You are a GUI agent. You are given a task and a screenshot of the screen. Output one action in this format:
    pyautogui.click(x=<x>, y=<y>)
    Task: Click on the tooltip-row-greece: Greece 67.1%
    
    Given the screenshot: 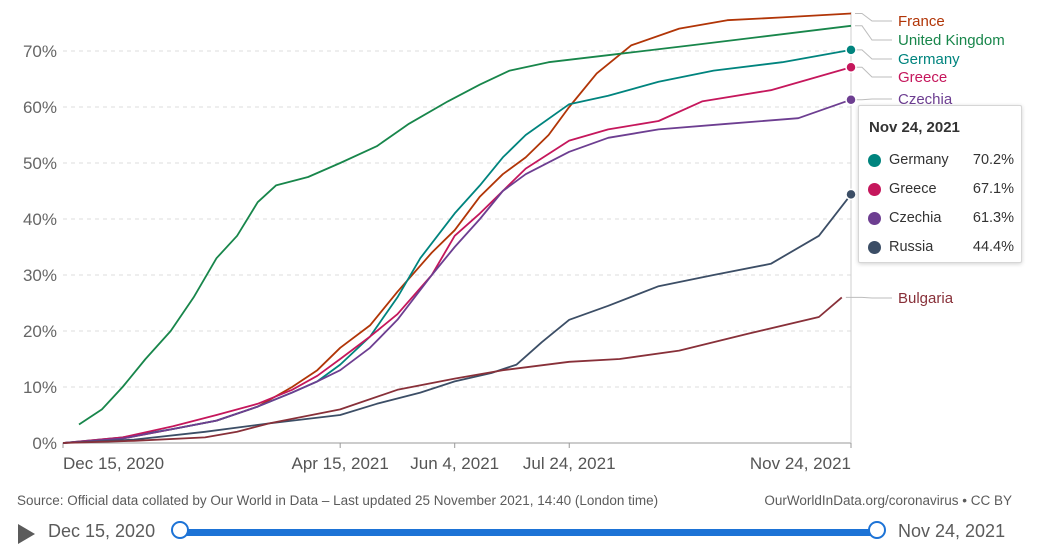 What is the action you would take?
    pyautogui.click(x=941, y=190)
    